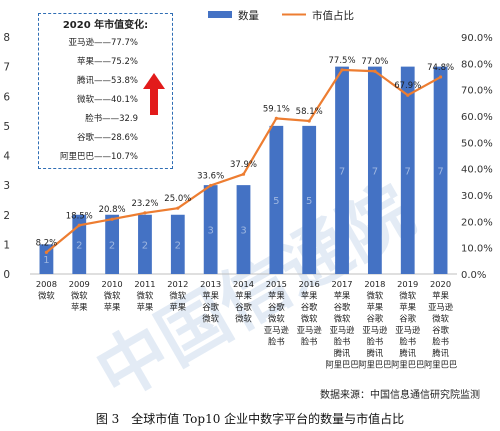 The width and height of the screenshot is (500, 431). What do you see at coordinates (374, 62) in the screenshot?
I see `line-value-label: 77.0%` at bounding box center [374, 62].